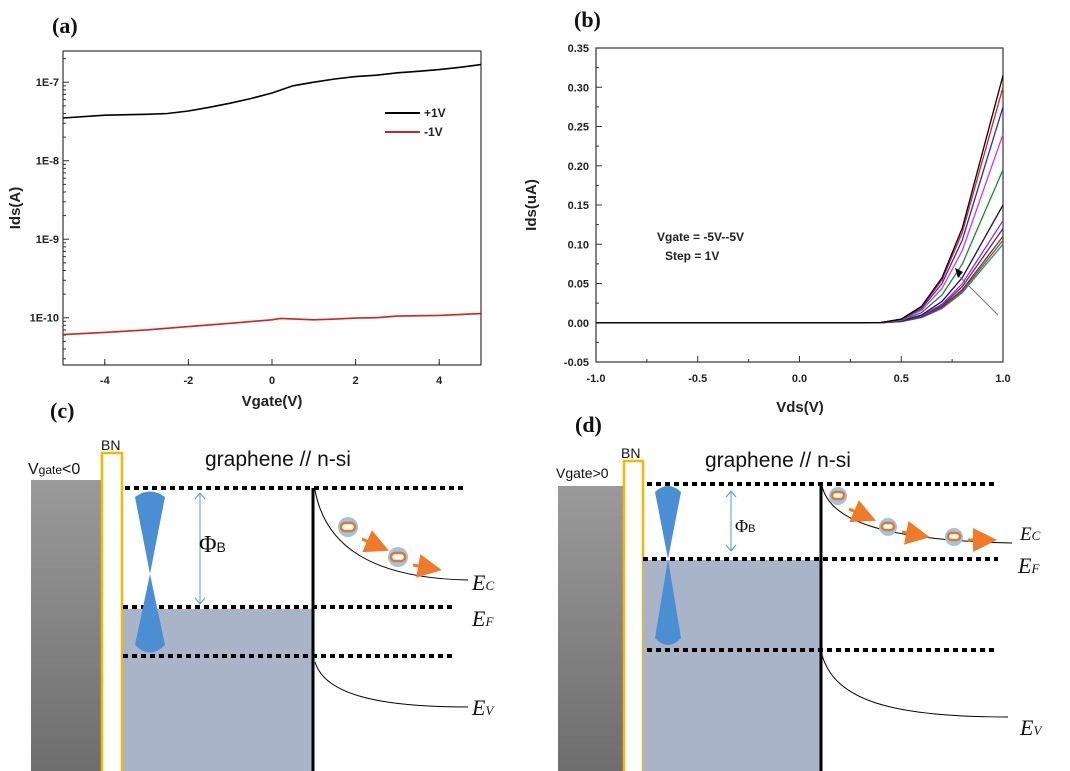  I want to click on gate-voltage-label: Vgate>0, so click(582, 473).